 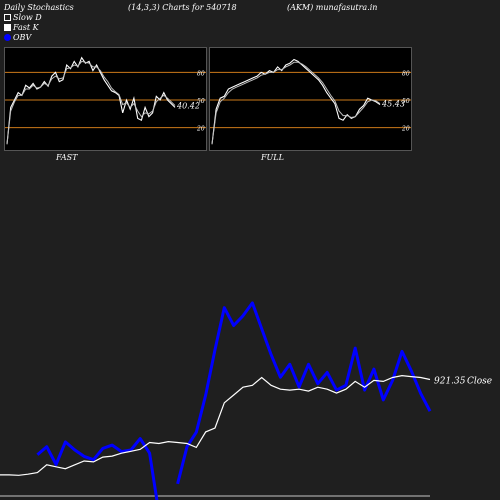 What do you see at coordinates (332, 7) in the screenshot?
I see `chart-source: (AKM) munafasutra.in` at bounding box center [332, 7].